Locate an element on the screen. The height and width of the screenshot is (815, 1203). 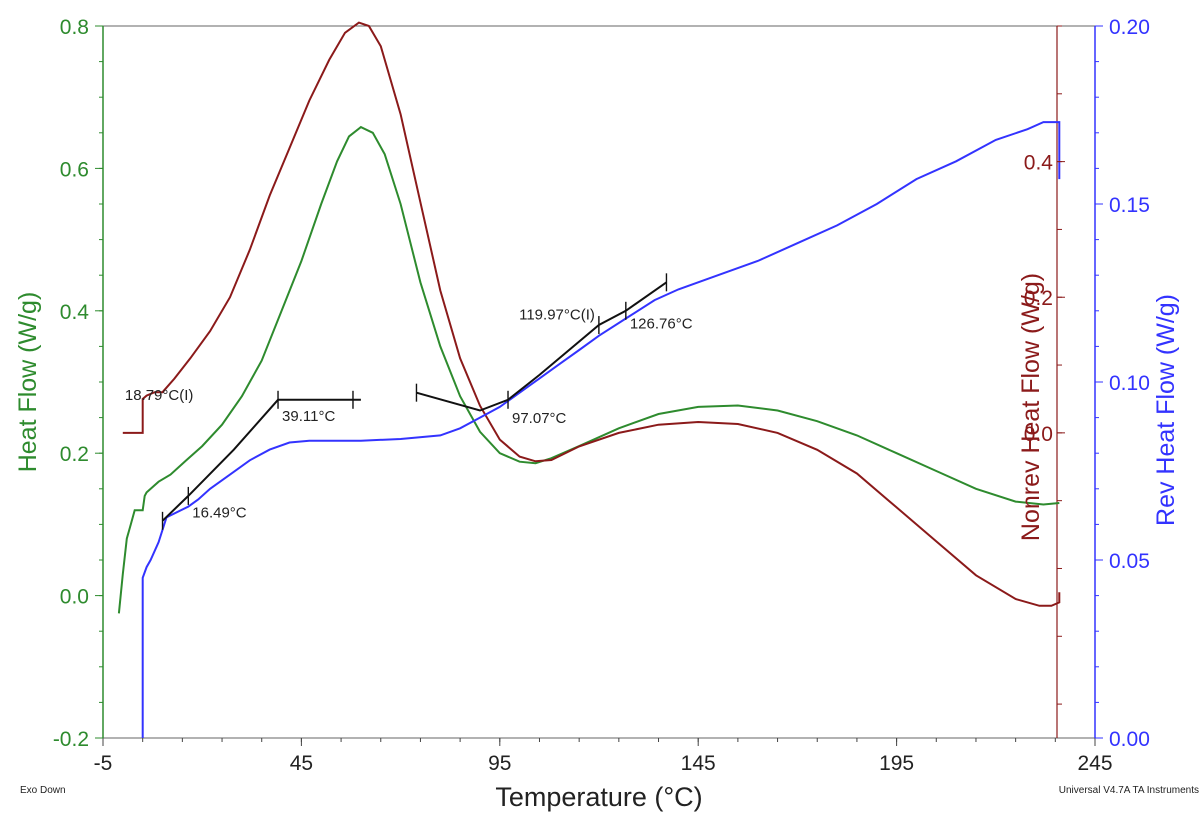
x-tick-label: 145 is located at coordinates (698, 763).